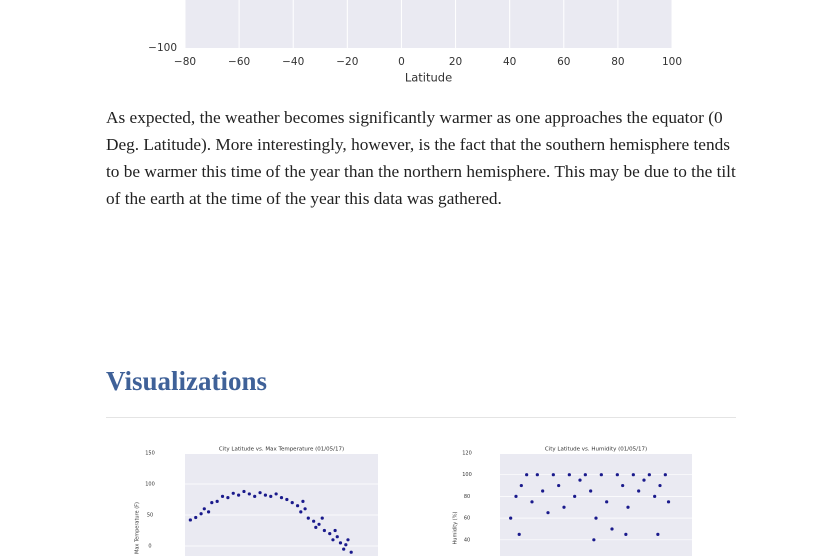  I want to click on y-tick-label: 80, so click(467, 497).